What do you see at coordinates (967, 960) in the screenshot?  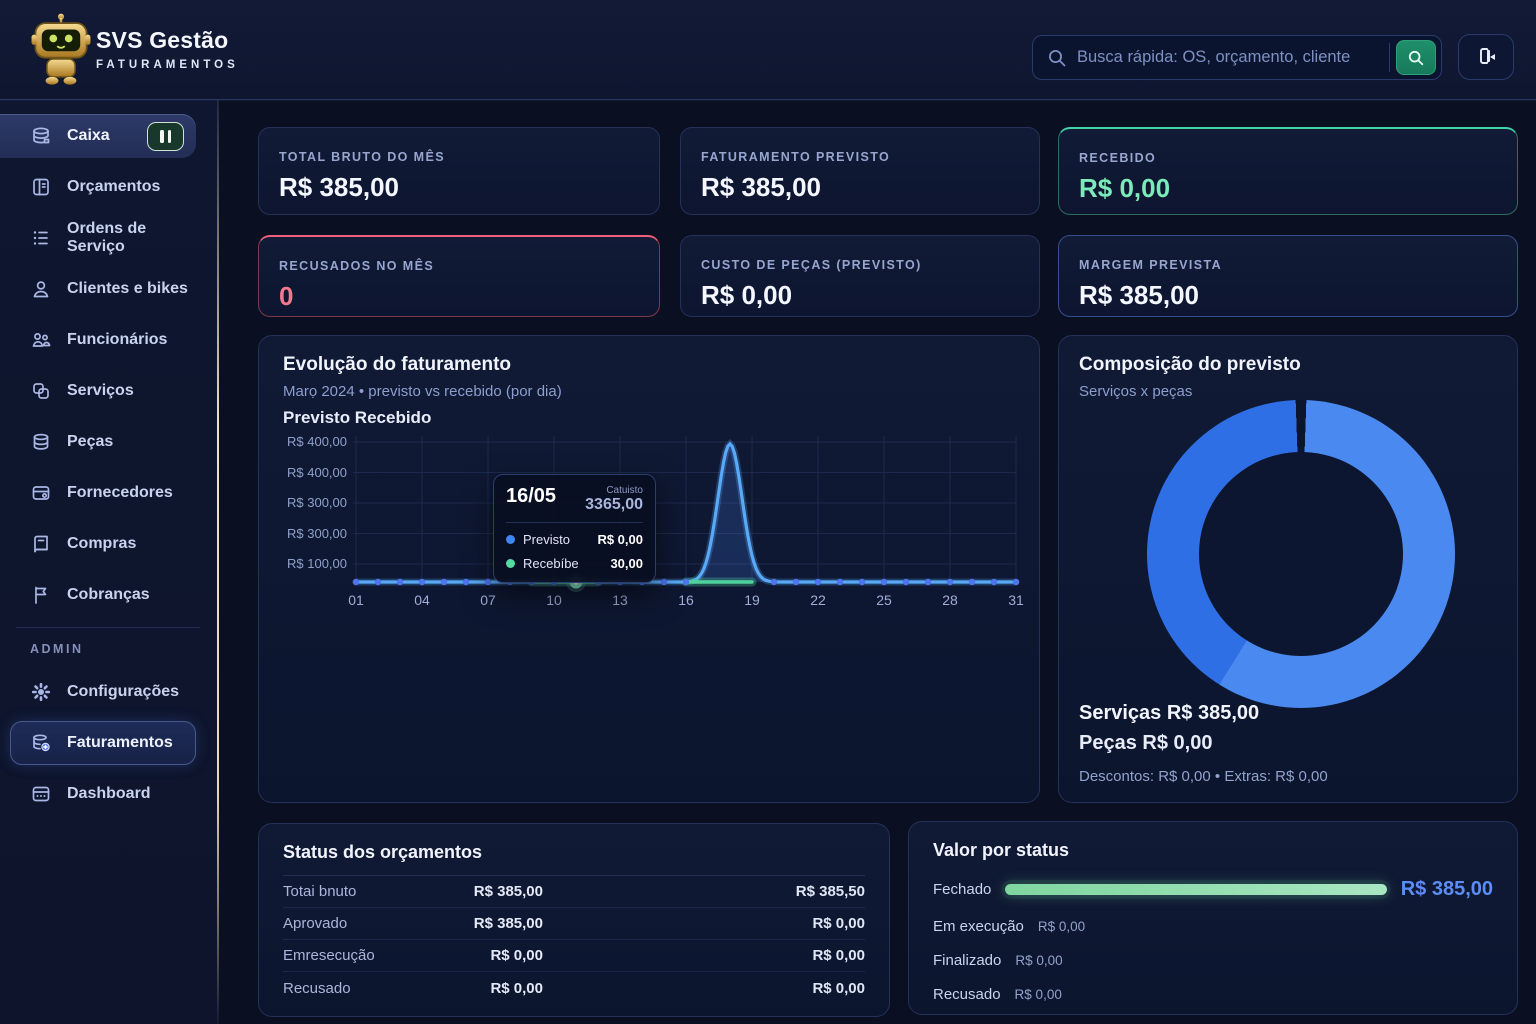 I see `status-label: Finalizado` at bounding box center [967, 960].